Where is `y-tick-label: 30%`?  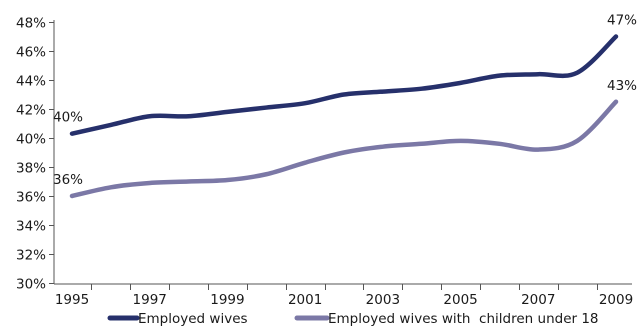 y-tick-label: 30% is located at coordinates (31, 285).